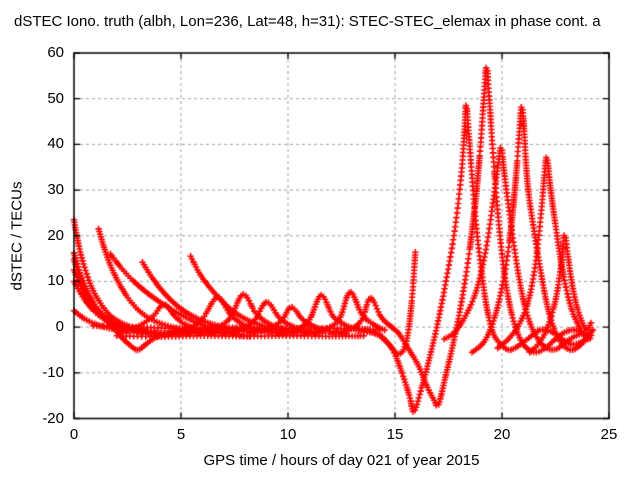 This screenshot has width=640, height=480. What do you see at coordinates (55, 98) in the screenshot?
I see `y-tick-label: 50` at bounding box center [55, 98].